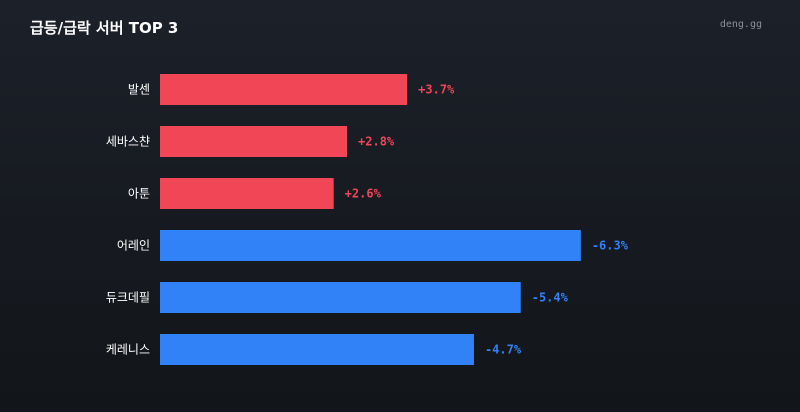 This screenshot has height=412, width=800. I want to click on value-label-4: -6.3%, so click(610, 246).